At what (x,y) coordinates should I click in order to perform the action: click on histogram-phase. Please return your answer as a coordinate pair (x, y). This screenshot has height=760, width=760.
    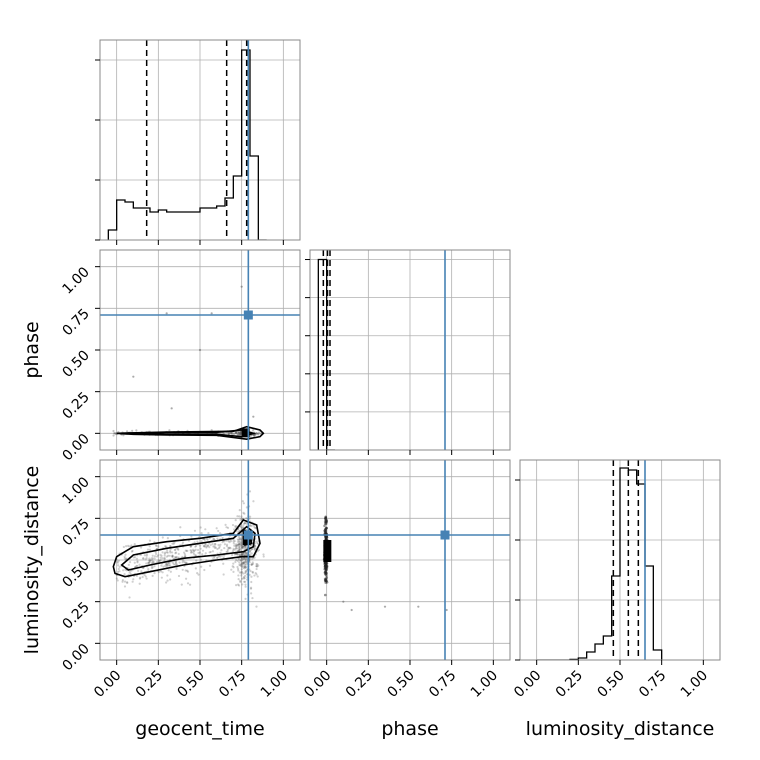
    Looking at the image, I should click on (381, 350).